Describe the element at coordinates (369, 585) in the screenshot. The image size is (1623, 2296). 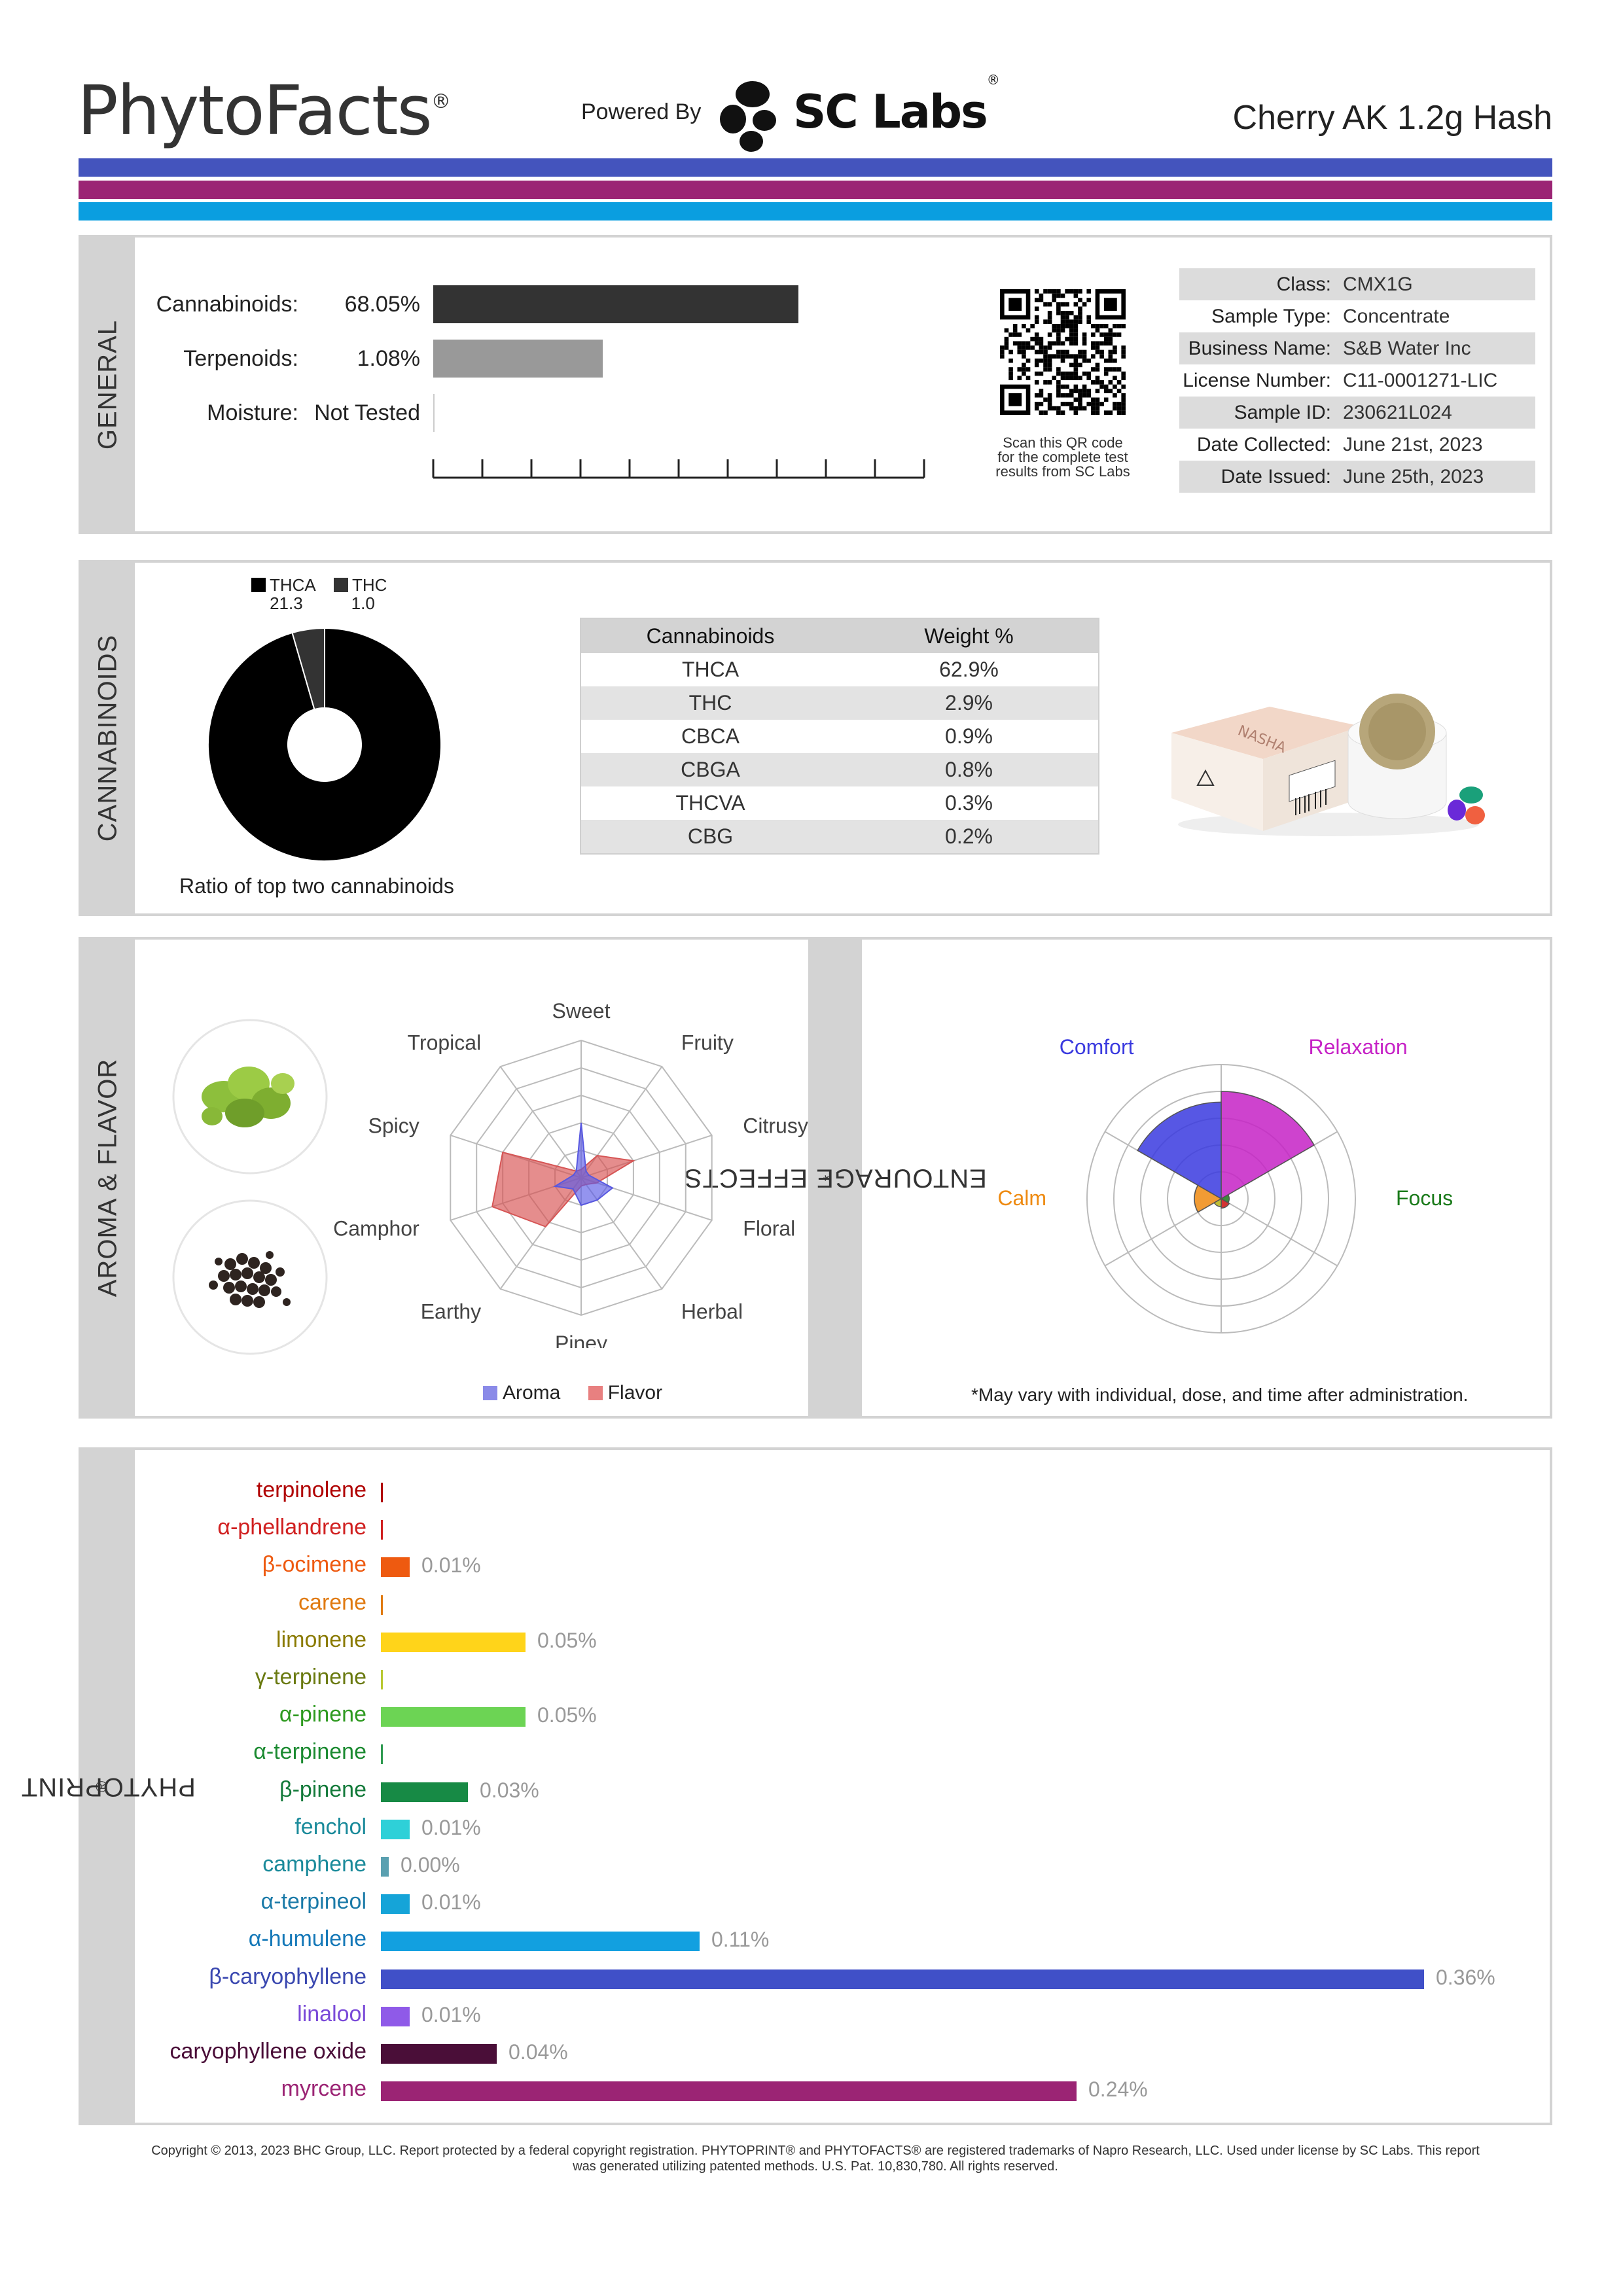
I see `legend-name: THC` at that location.